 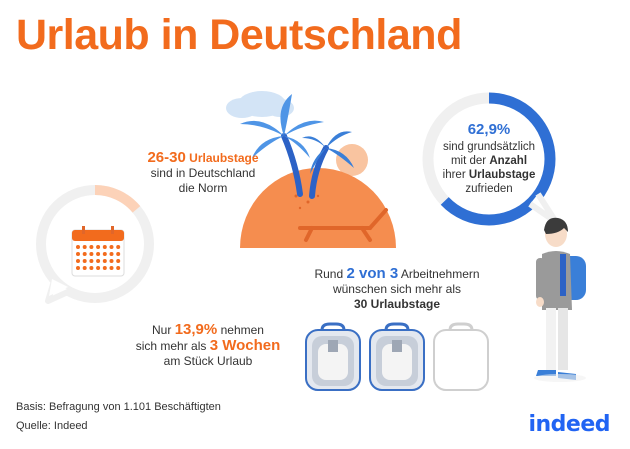 I want to click on stat-satisfied-percent: 62,9%, so click(x=489, y=129).